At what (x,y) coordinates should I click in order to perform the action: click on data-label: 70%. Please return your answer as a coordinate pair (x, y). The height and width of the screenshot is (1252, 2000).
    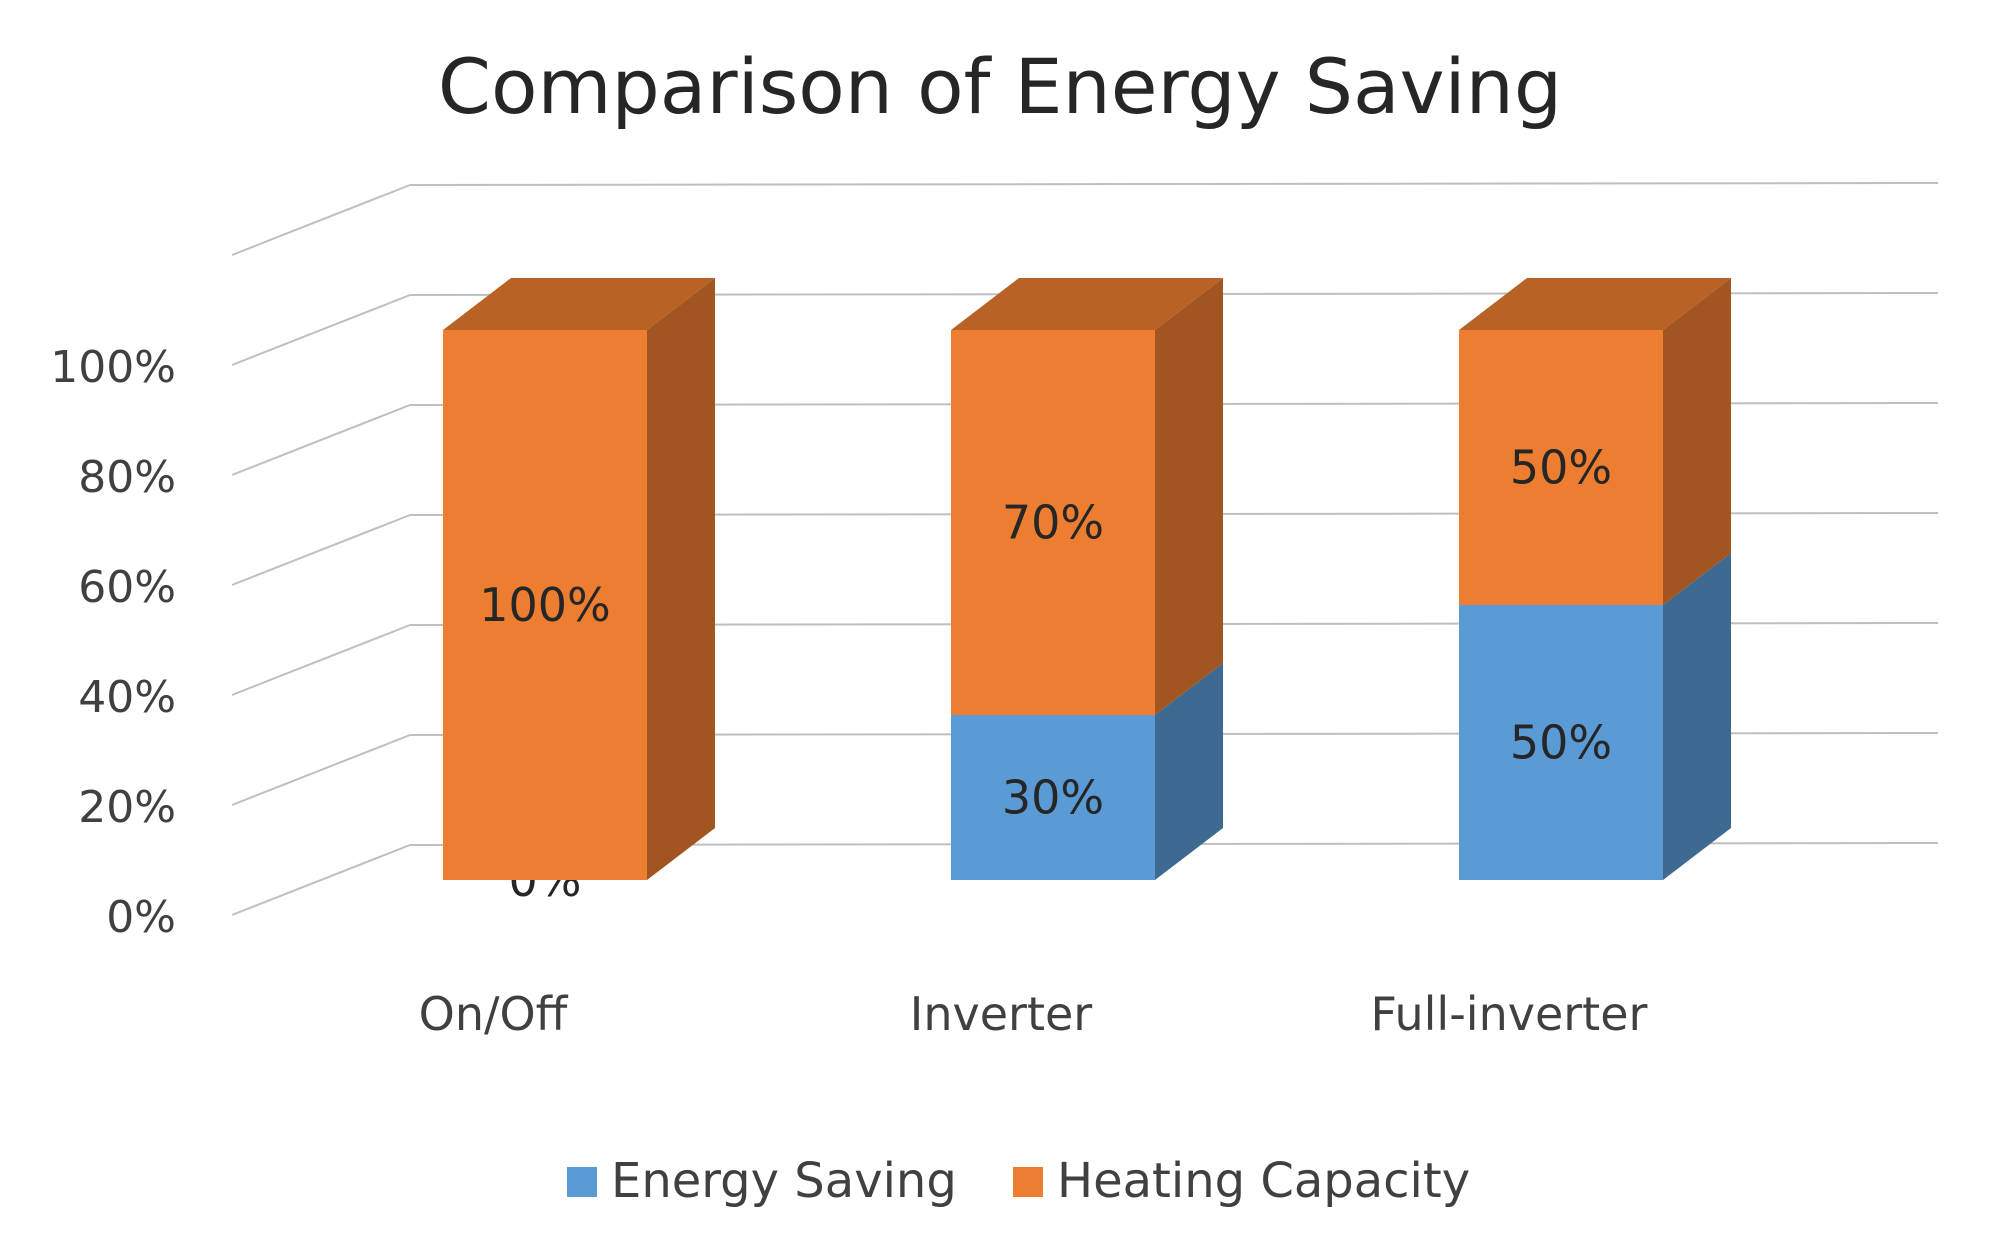
    Looking at the image, I should click on (1053, 523).